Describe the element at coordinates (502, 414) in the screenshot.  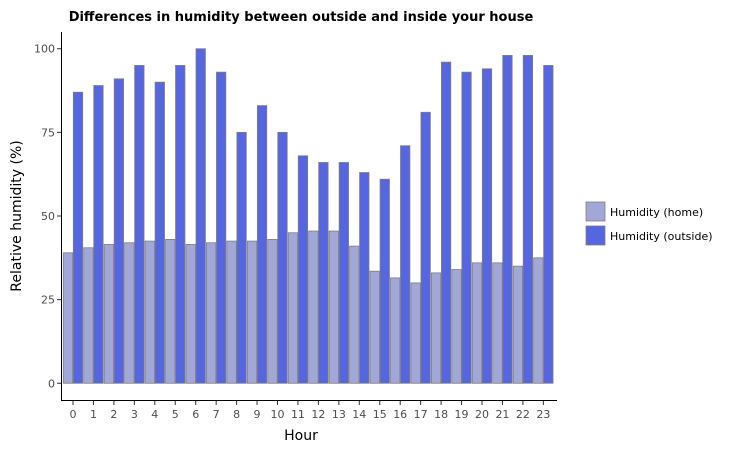
I see `x-tick-label: 21` at that location.